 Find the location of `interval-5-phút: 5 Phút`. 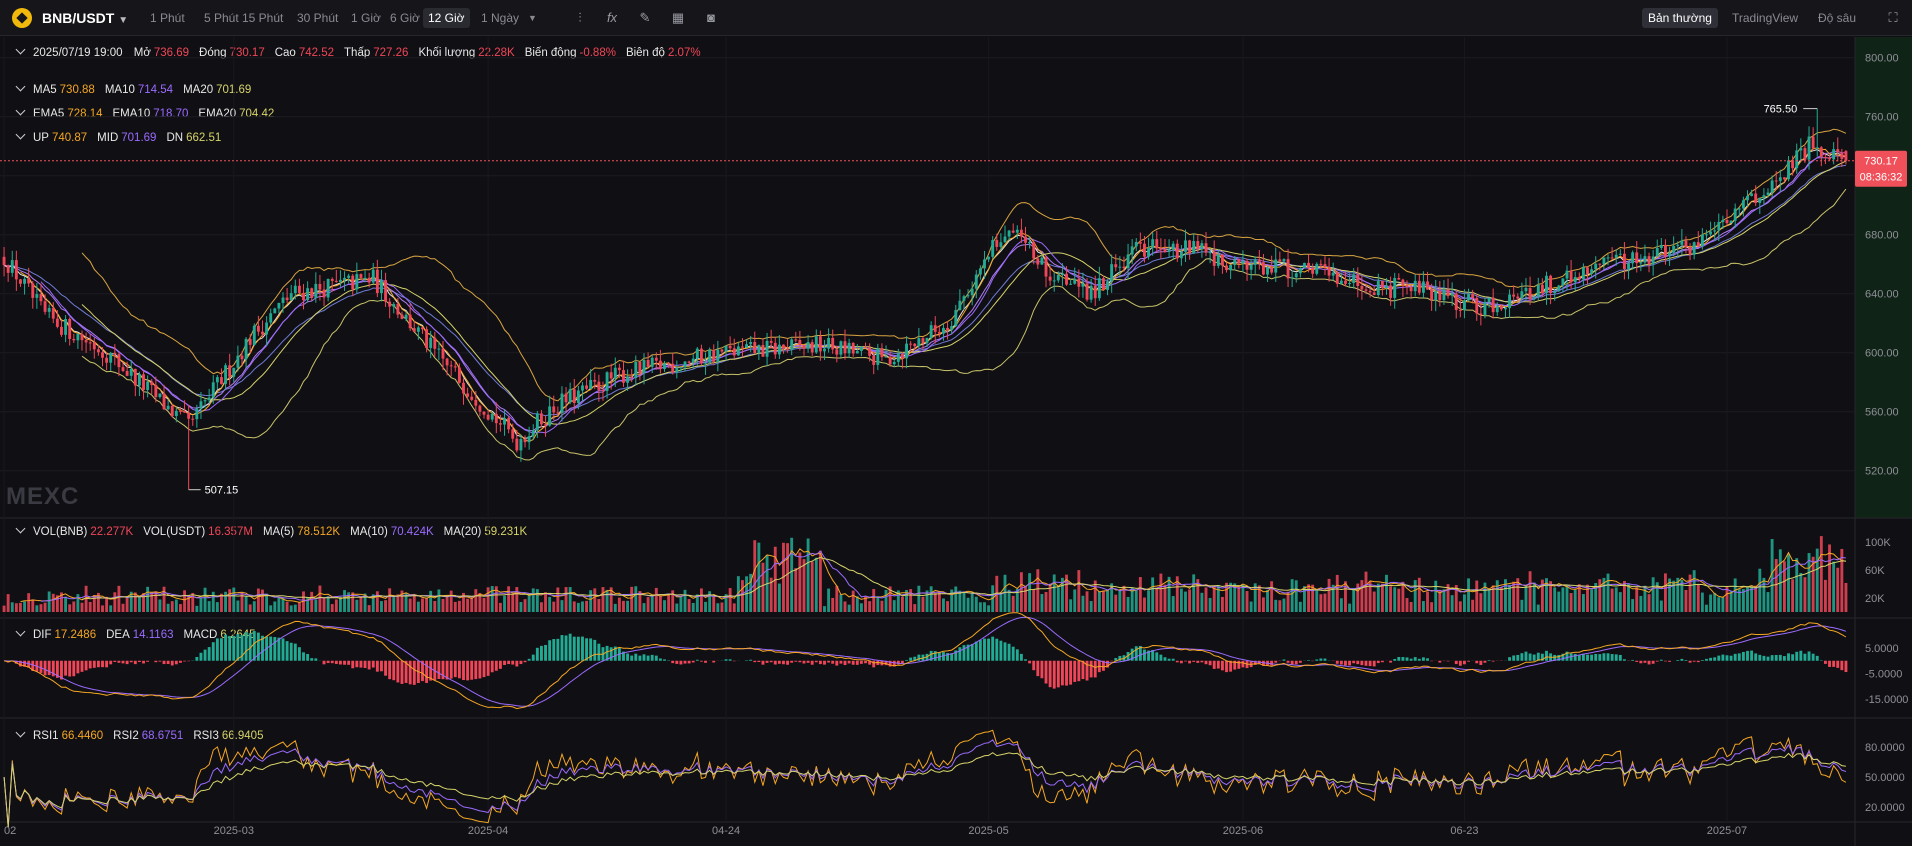

interval-5-phút: 5 Phút is located at coordinates (221, 18).